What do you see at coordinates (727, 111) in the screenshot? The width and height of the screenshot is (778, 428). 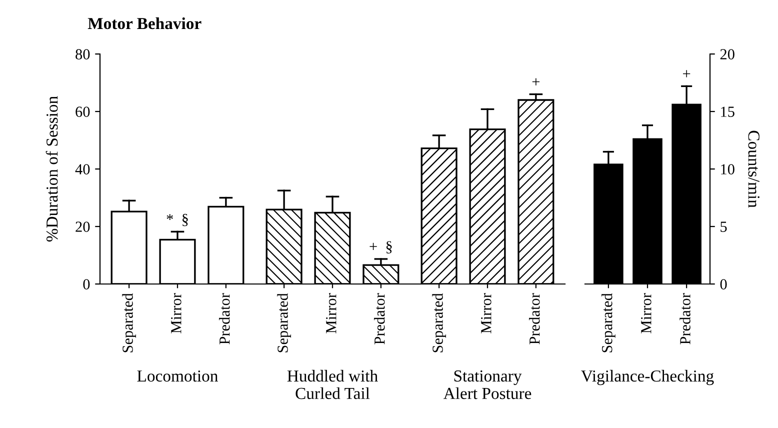 I see `y-tick-label: 15` at bounding box center [727, 111].